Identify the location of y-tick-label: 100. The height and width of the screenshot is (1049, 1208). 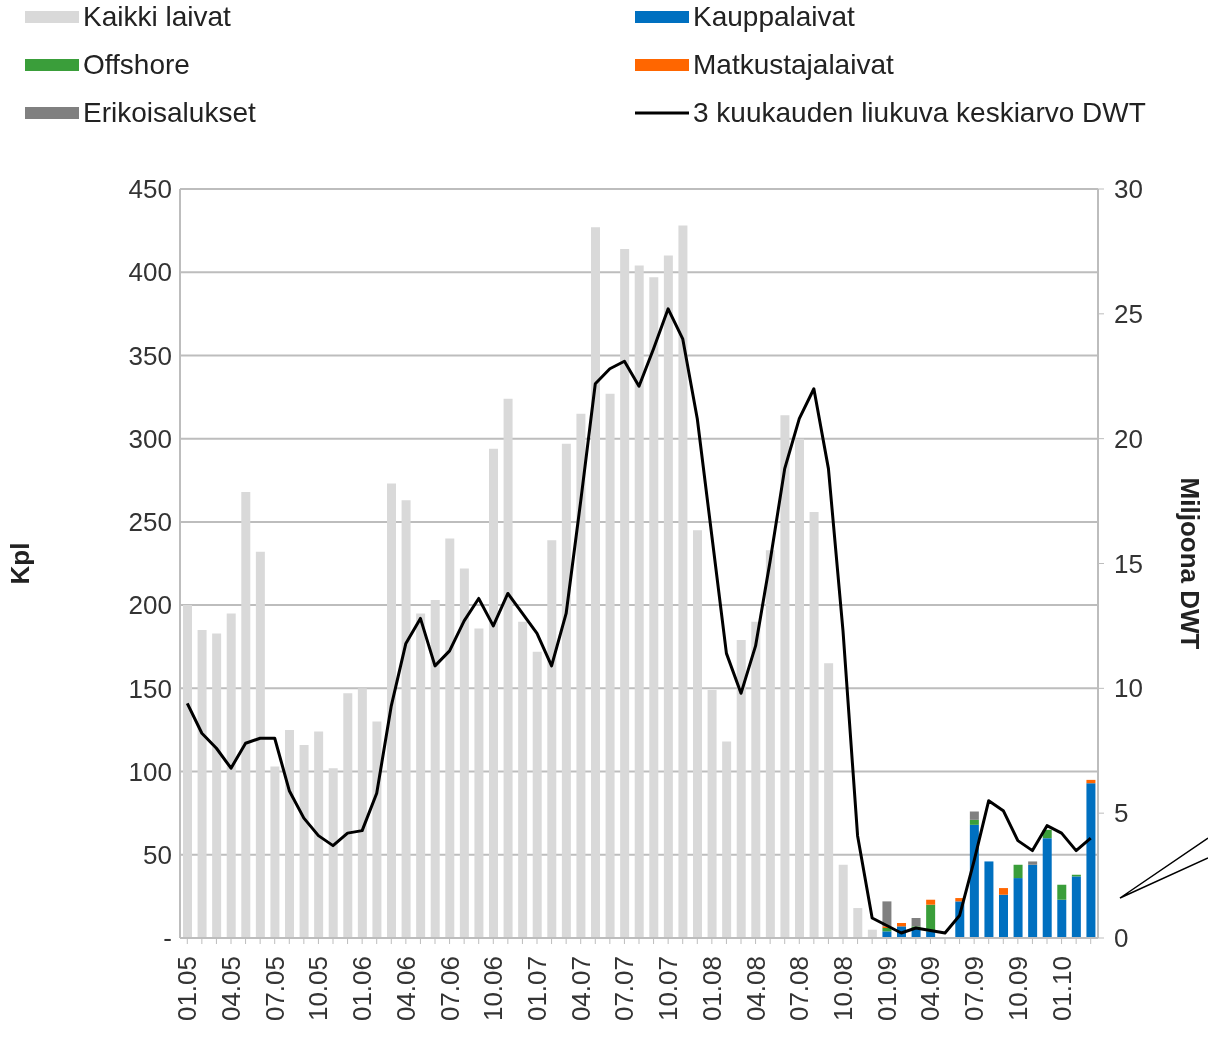
(150, 771).